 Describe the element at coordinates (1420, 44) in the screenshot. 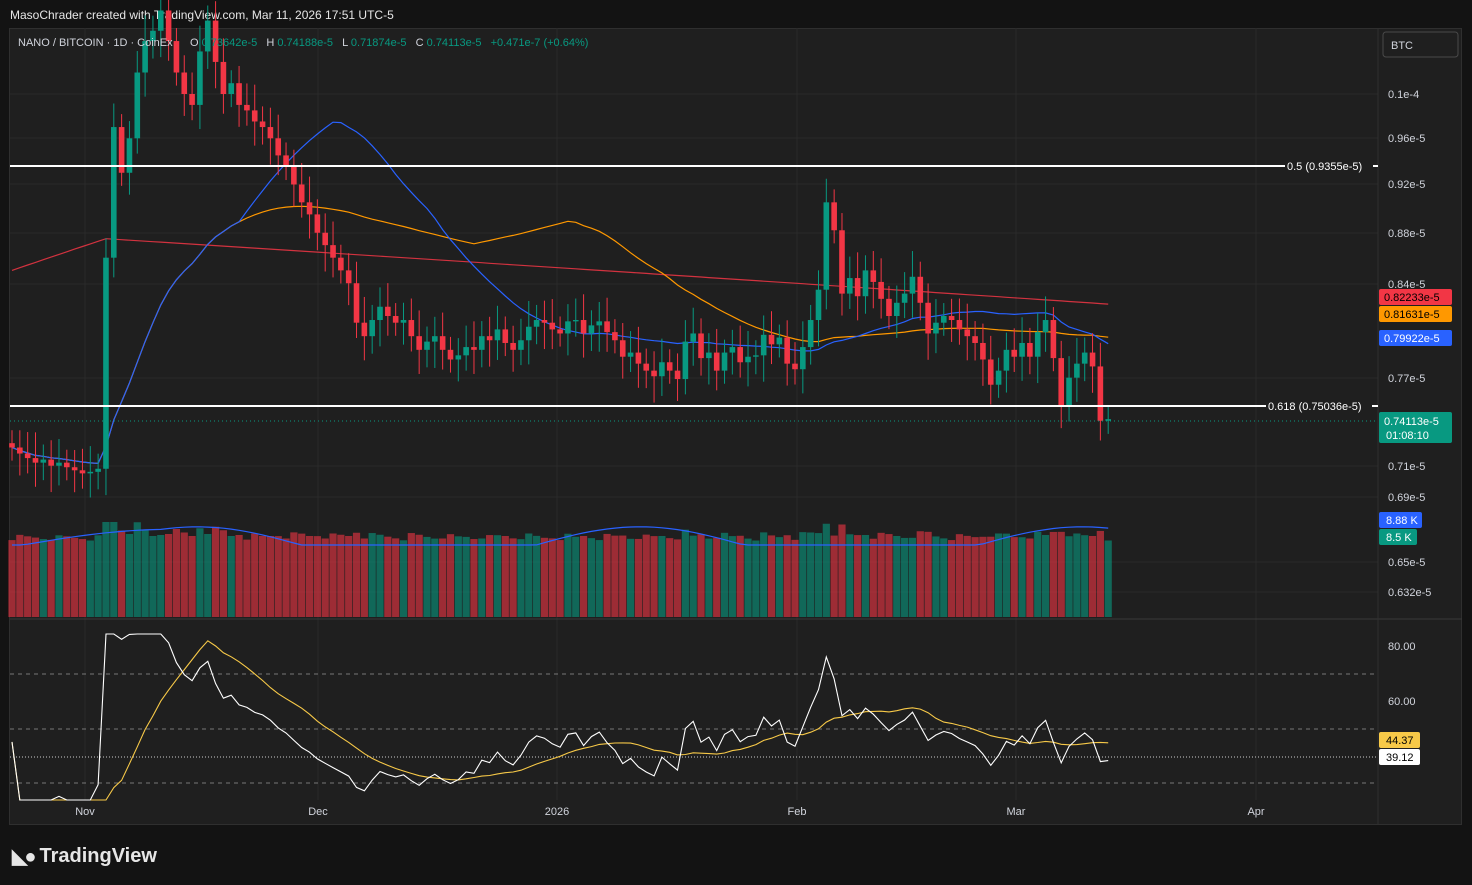

I see `currency-button` at that location.